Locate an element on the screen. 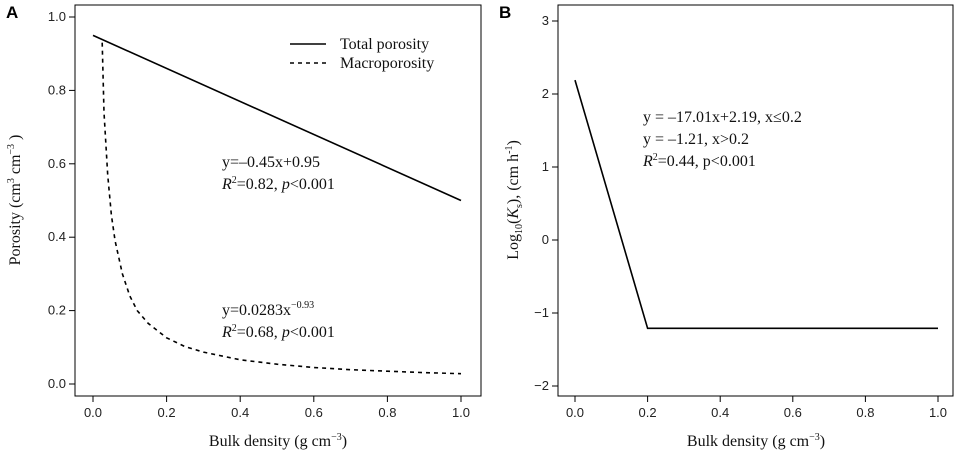 The width and height of the screenshot is (957, 460). b-equation-1: y = –17.01x+2.19, x≤0.2 is located at coordinates (722, 117).